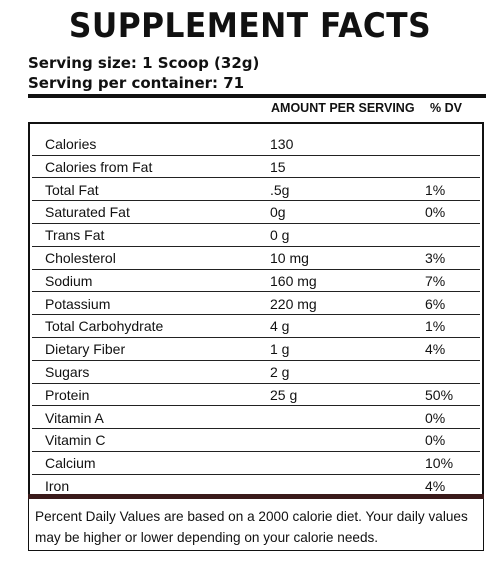 This screenshot has width=500, height=568. What do you see at coordinates (293, 280) in the screenshot?
I see `row-amount: 160 mg` at bounding box center [293, 280].